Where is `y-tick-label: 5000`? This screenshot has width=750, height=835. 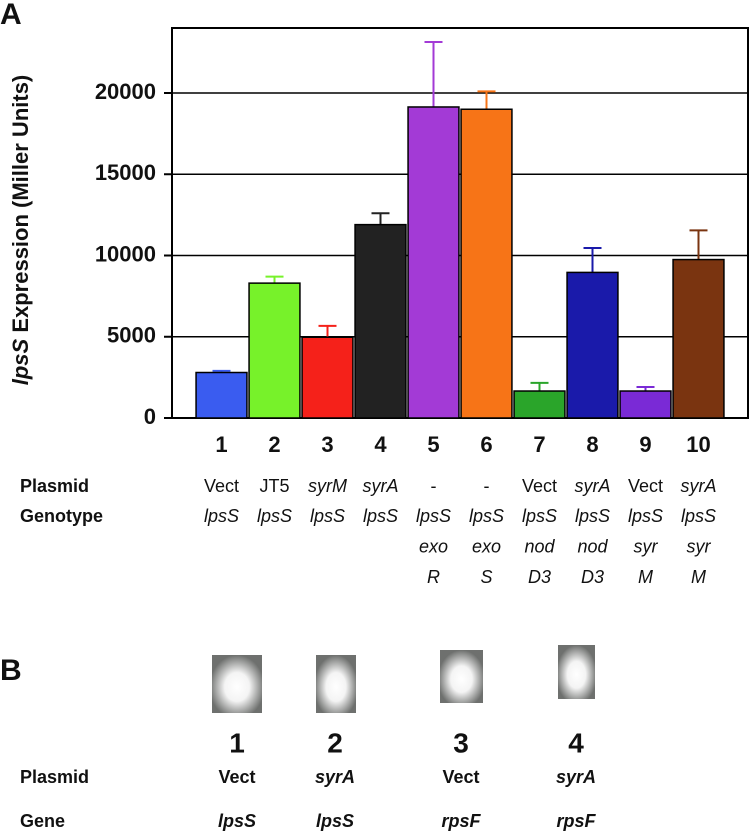
y-tick-label: 5000 is located at coordinates (131, 335).